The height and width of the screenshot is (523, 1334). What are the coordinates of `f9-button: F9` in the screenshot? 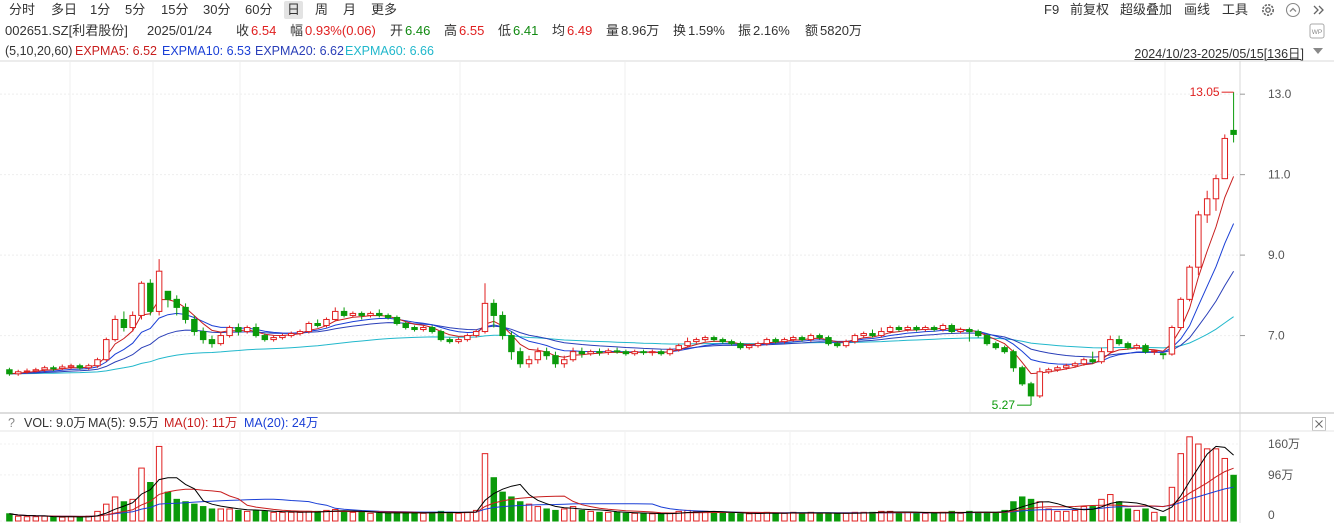 It's located at (1052, 9).